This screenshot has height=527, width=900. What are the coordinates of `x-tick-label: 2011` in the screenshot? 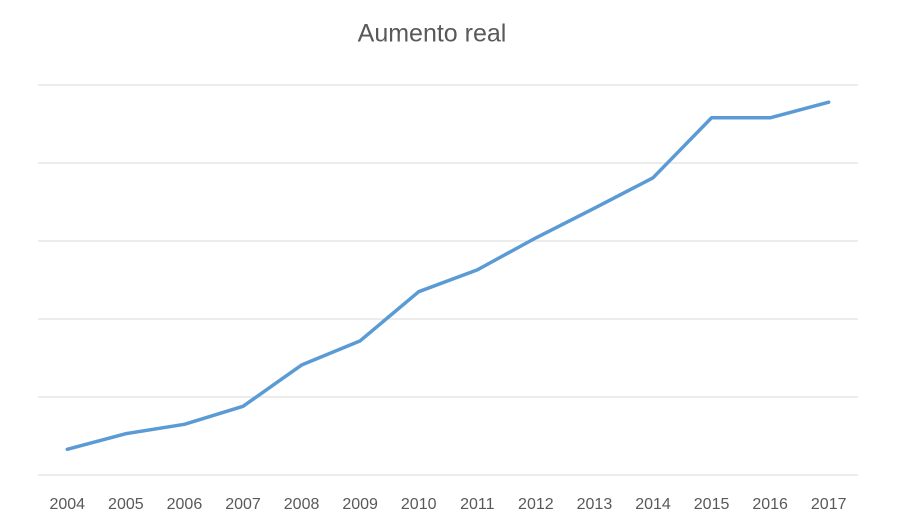 It's located at (477, 504).